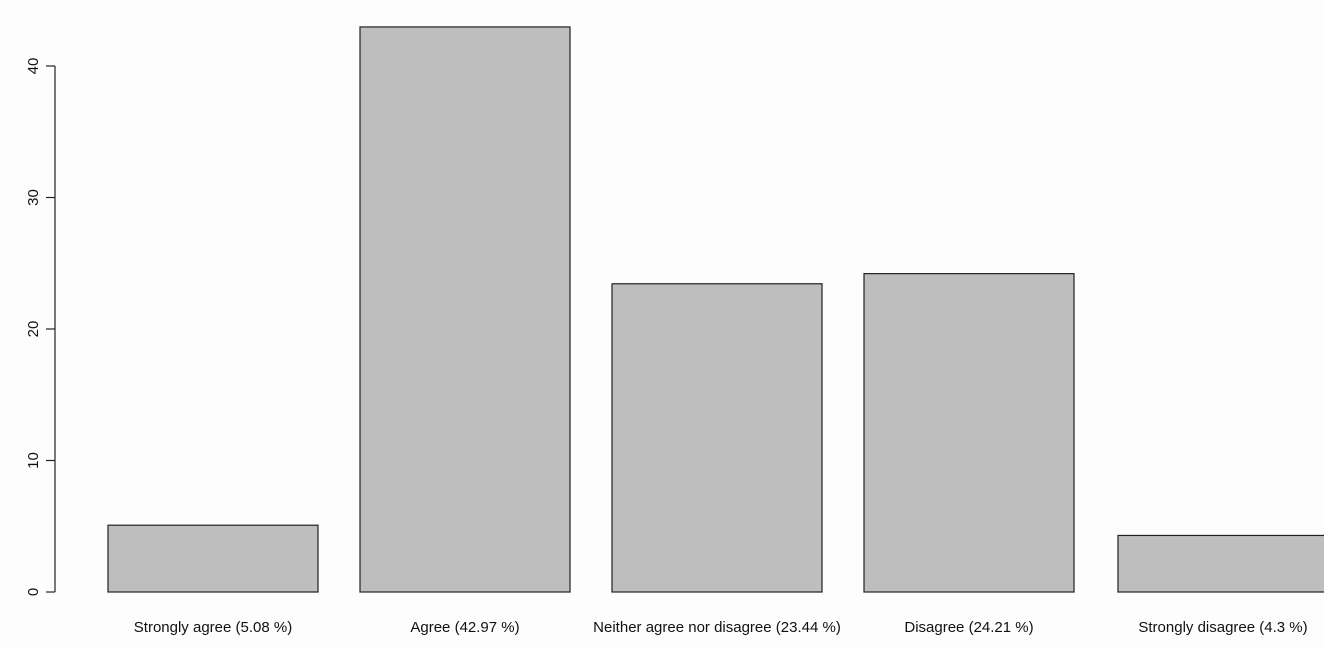 This screenshot has width=1324, height=648. I want to click on x-category-label: Neither agree nor disagree (23.44 %), so click(717, 627).